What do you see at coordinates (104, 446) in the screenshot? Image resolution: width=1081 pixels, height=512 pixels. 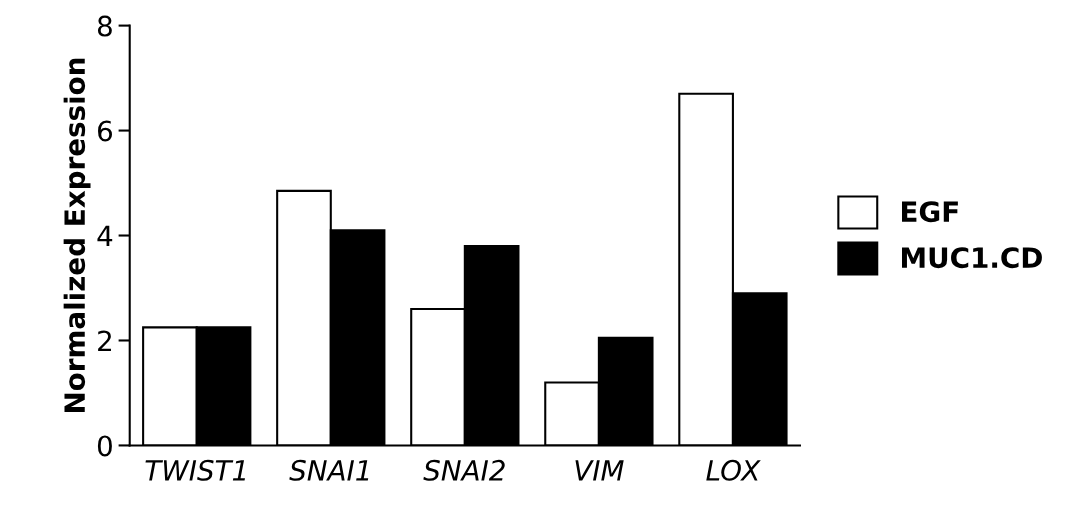 I see `y-tick-label: 0` at bounding box center [104, 446].